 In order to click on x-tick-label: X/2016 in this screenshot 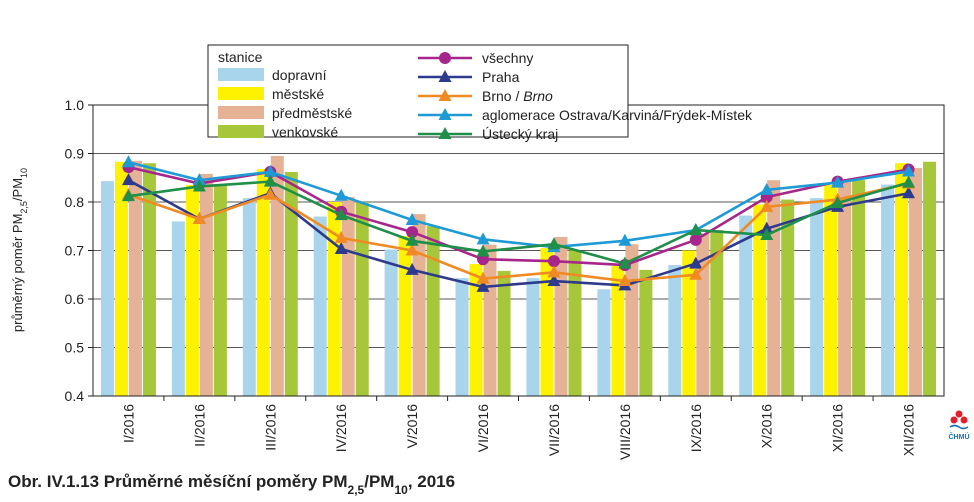, I will do `click(767, 426)`.